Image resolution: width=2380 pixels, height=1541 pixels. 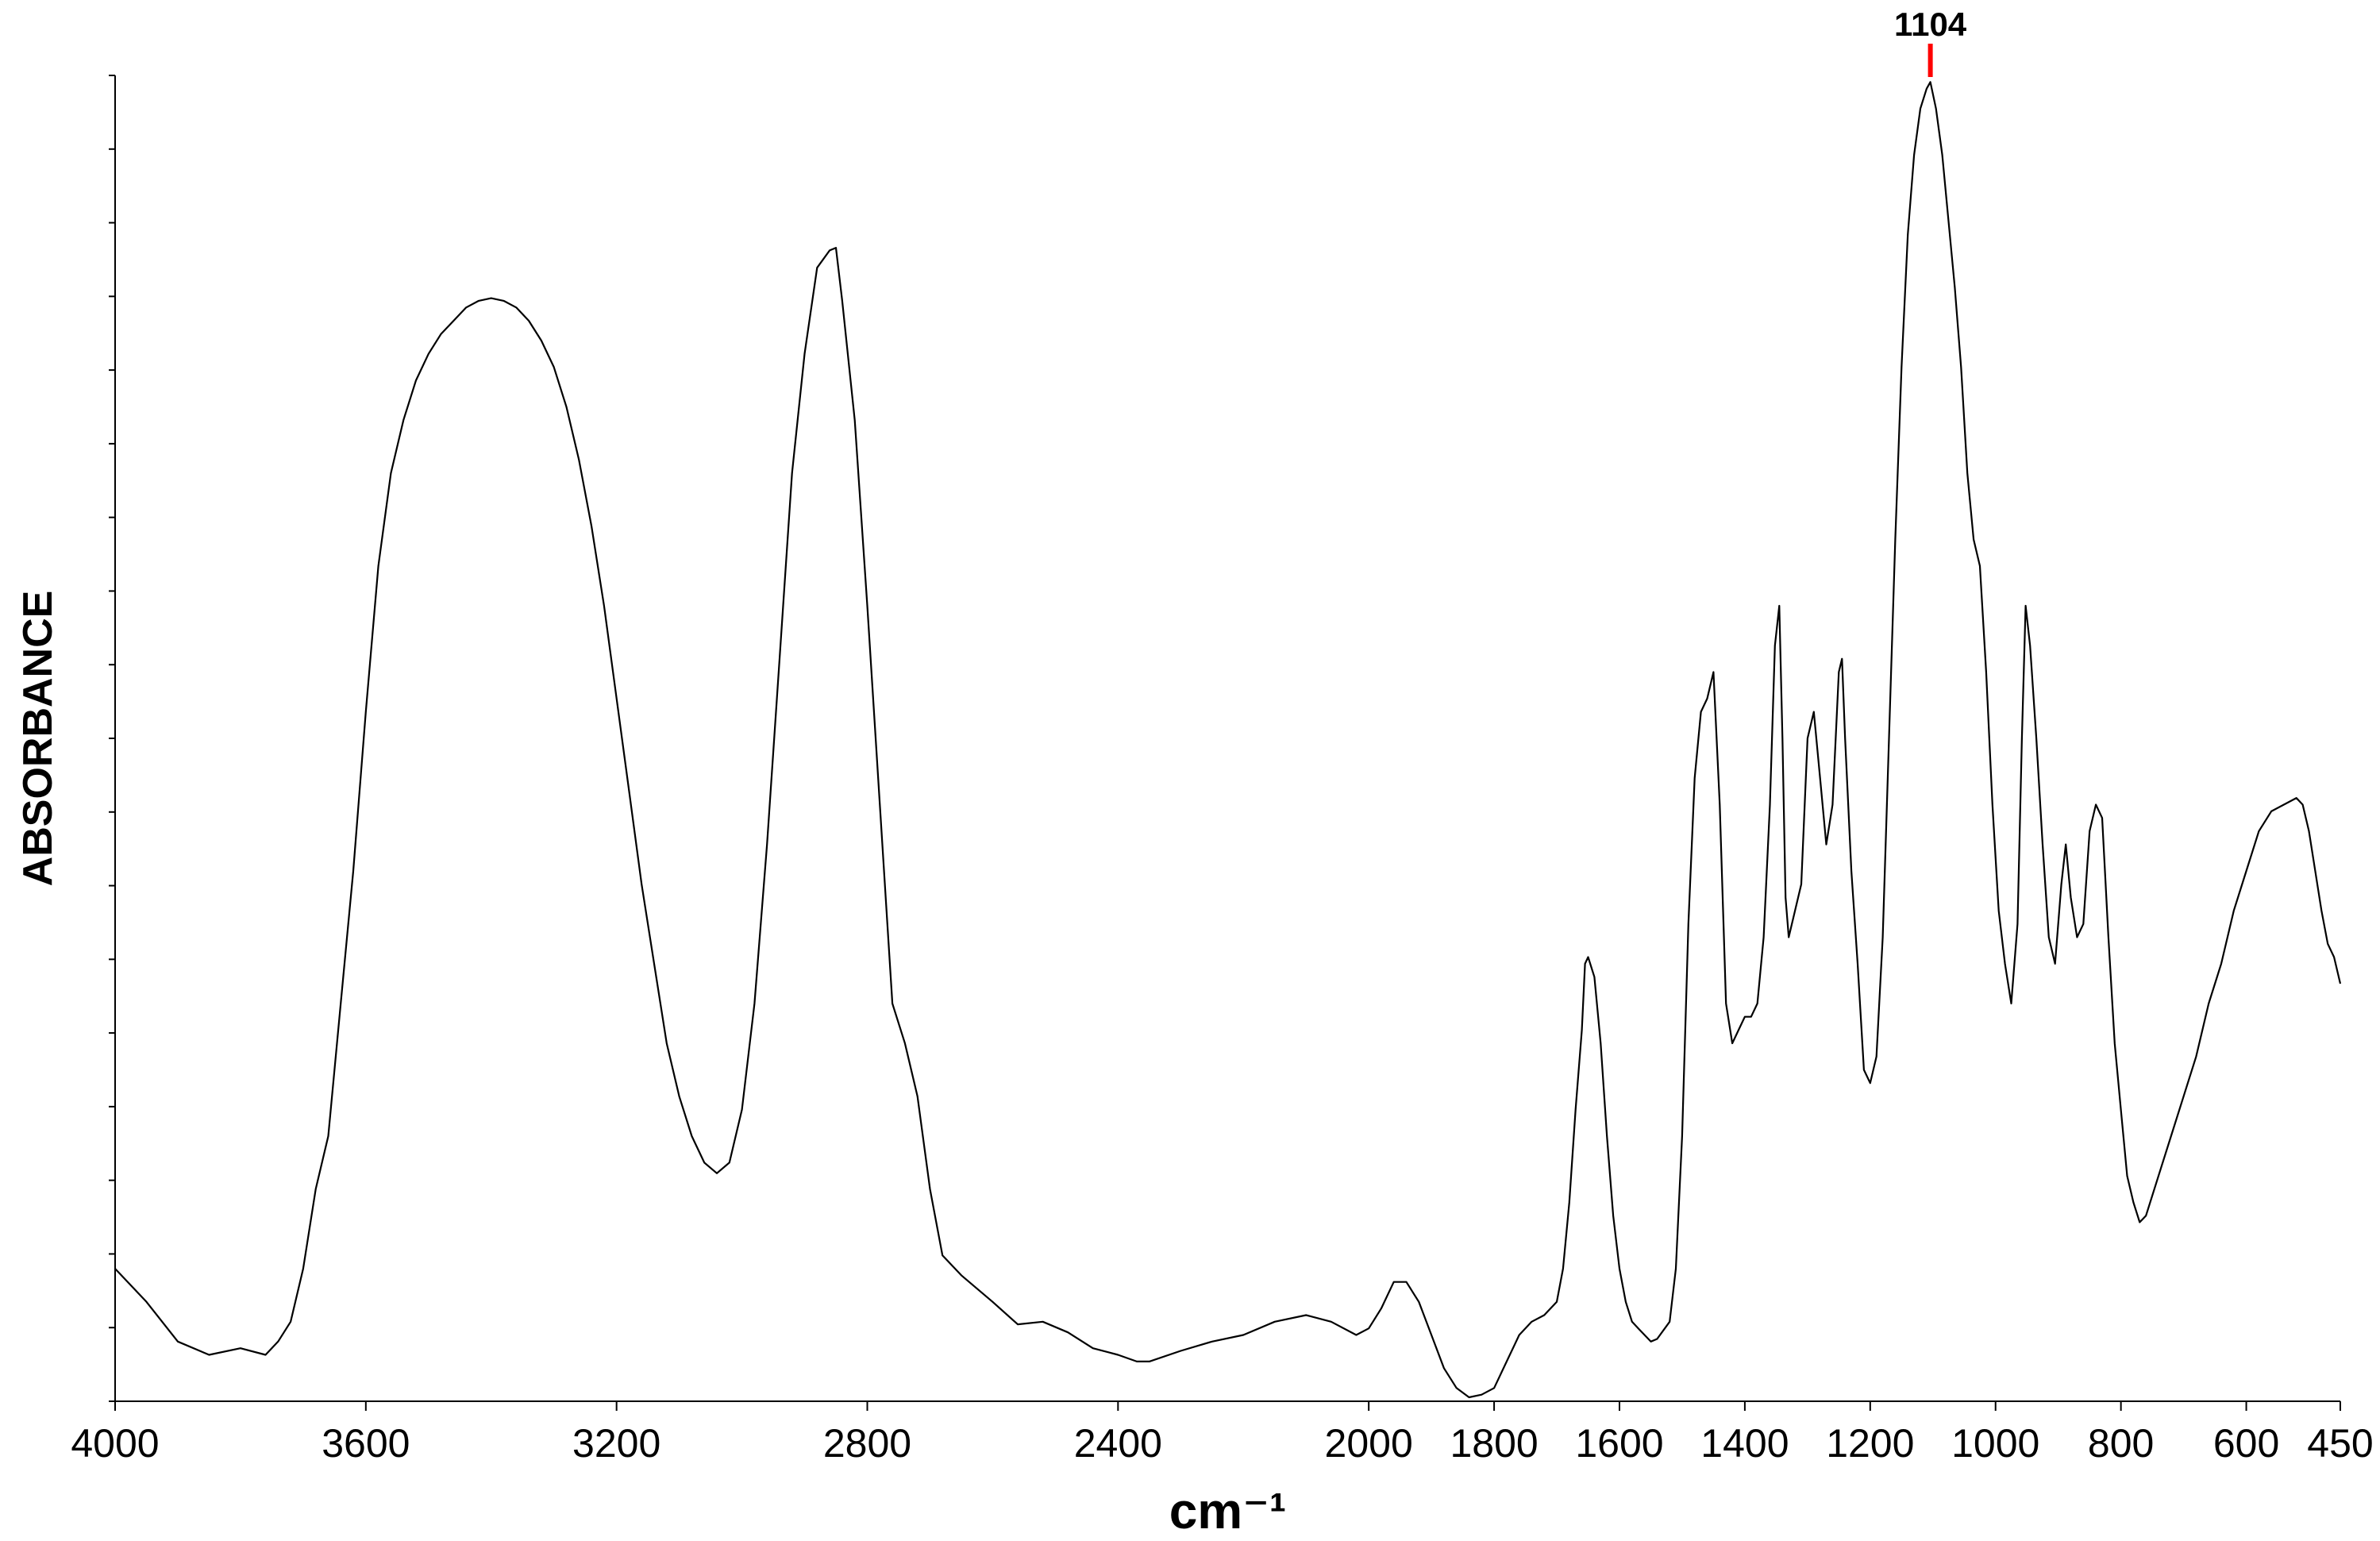 I want to click on x-tick-label: 3200, so click(x=616, y=1443).